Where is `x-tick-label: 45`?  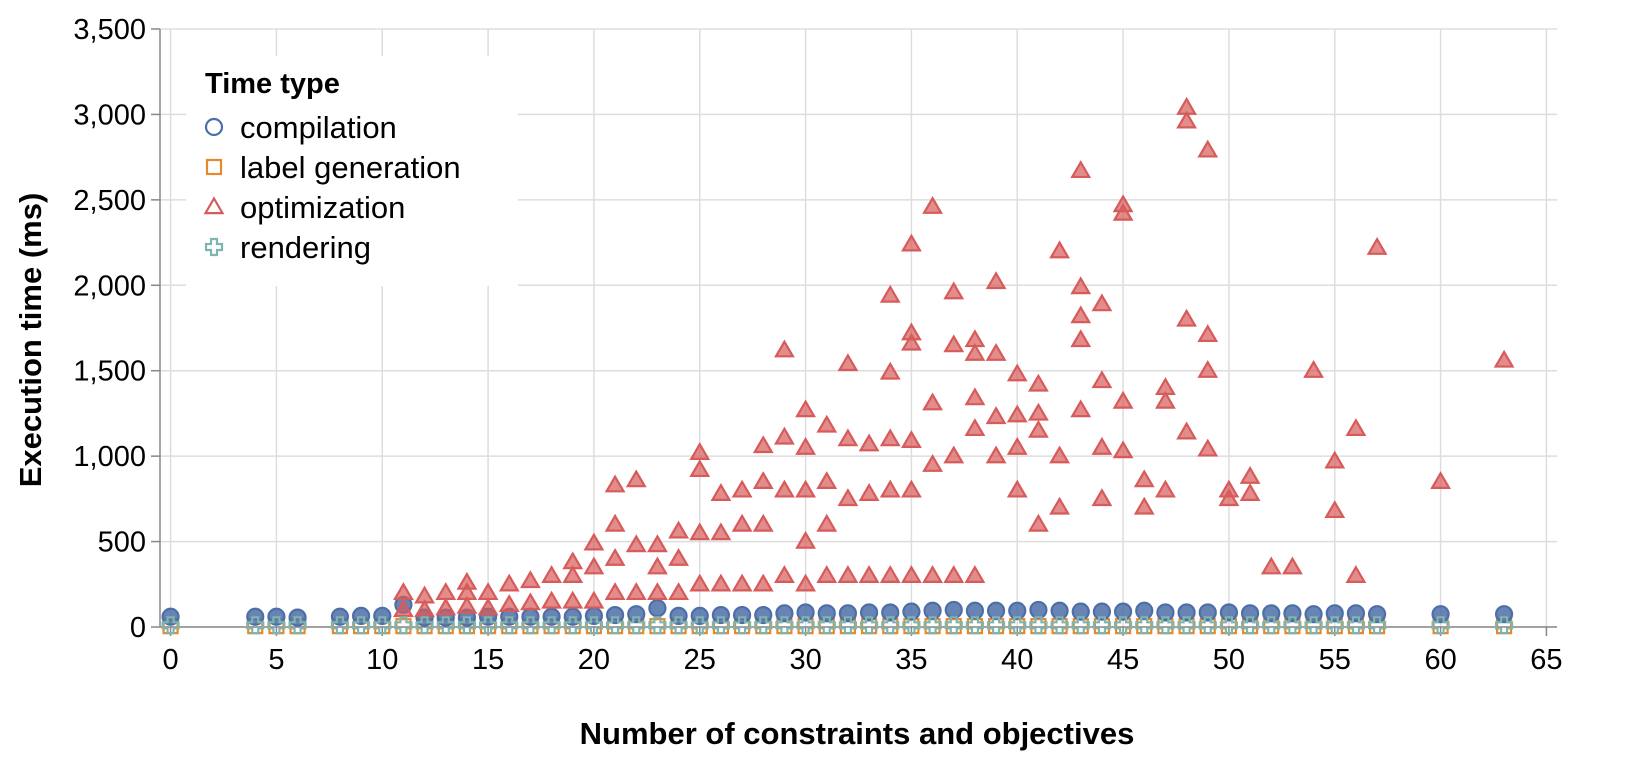
x-tick-label: 45 is located at coordinates (1123, 660).